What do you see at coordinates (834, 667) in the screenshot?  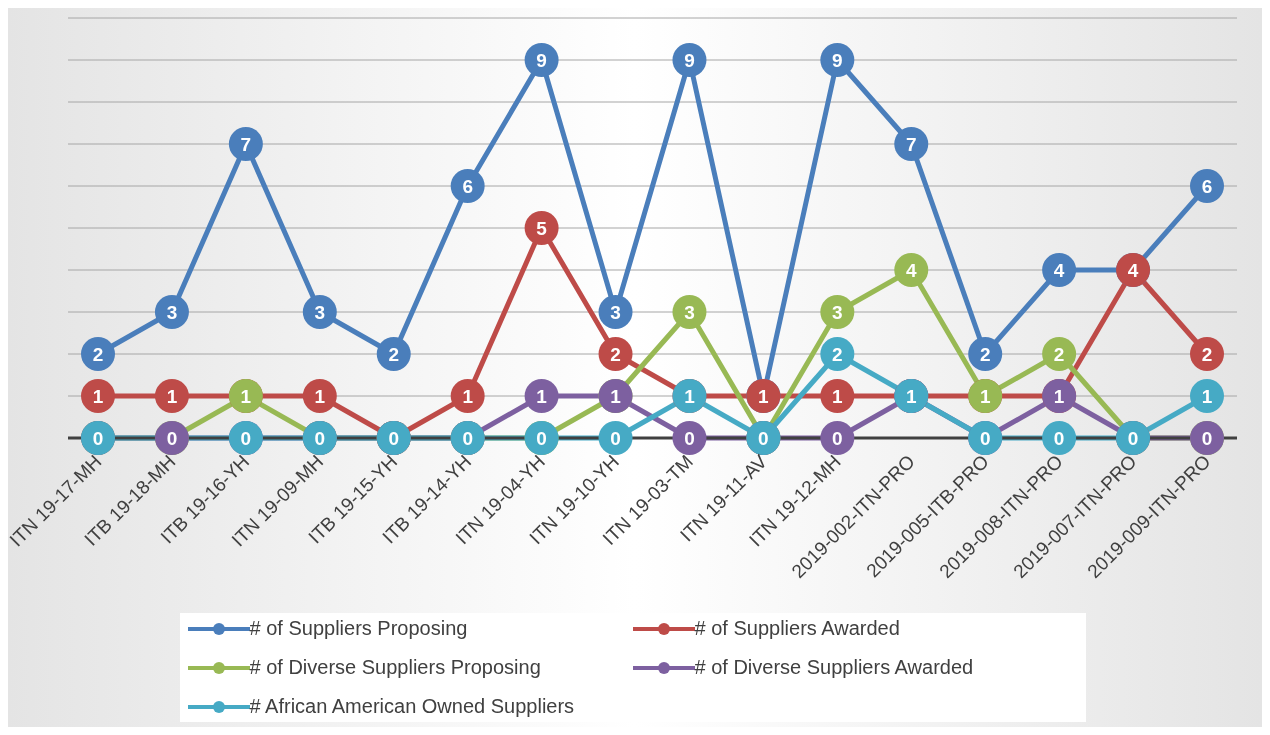 I see `legend-label: # of Diverse Suppliers Awarded` at bounding box center [834, 667].